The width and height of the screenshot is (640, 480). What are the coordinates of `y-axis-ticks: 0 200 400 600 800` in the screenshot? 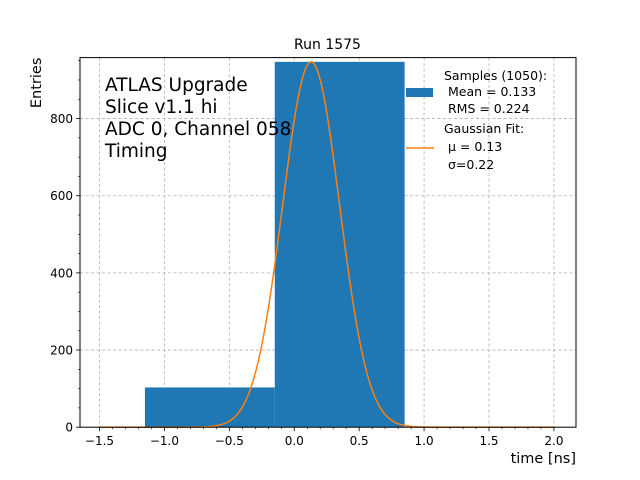 It's located at (65, 247).